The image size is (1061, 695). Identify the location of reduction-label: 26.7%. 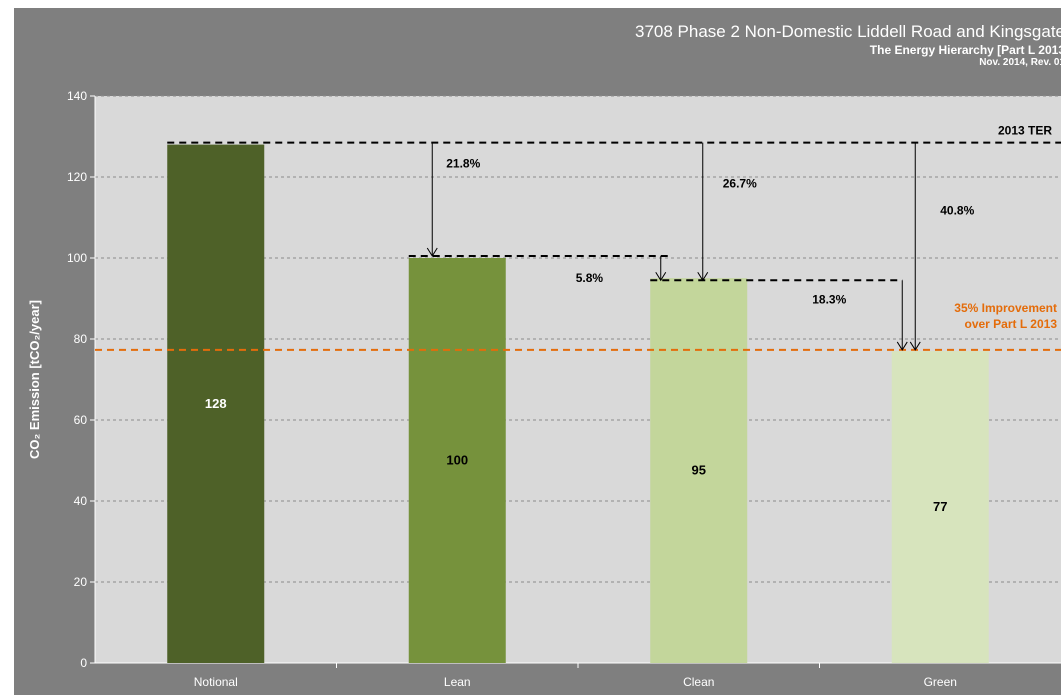
(740, 184).